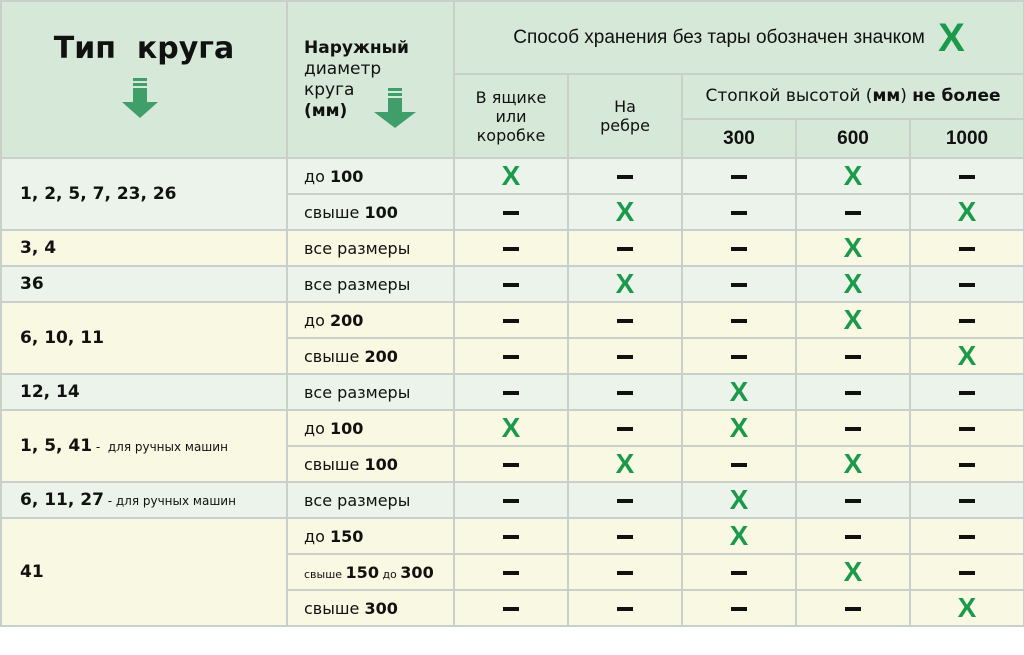 The height and width of the screenshot is (655, 1024). I want to click on wheel-type: 6, 10, 11, so click(62, 338).